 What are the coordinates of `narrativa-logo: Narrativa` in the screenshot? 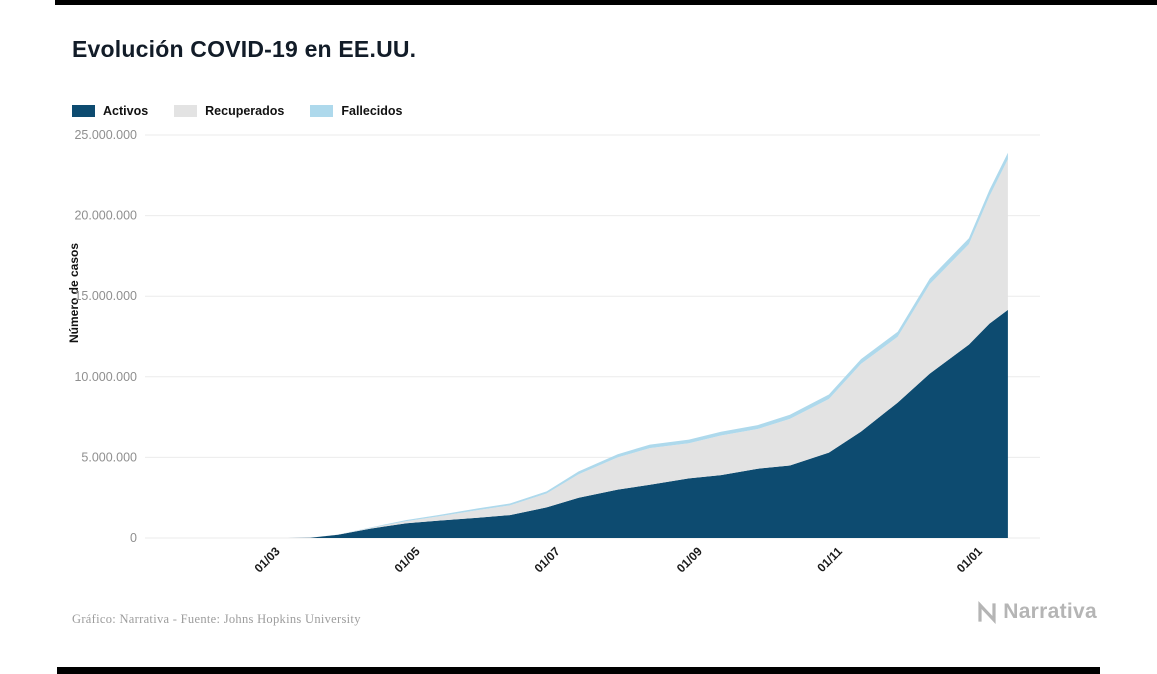 It's located at (1036, 612).